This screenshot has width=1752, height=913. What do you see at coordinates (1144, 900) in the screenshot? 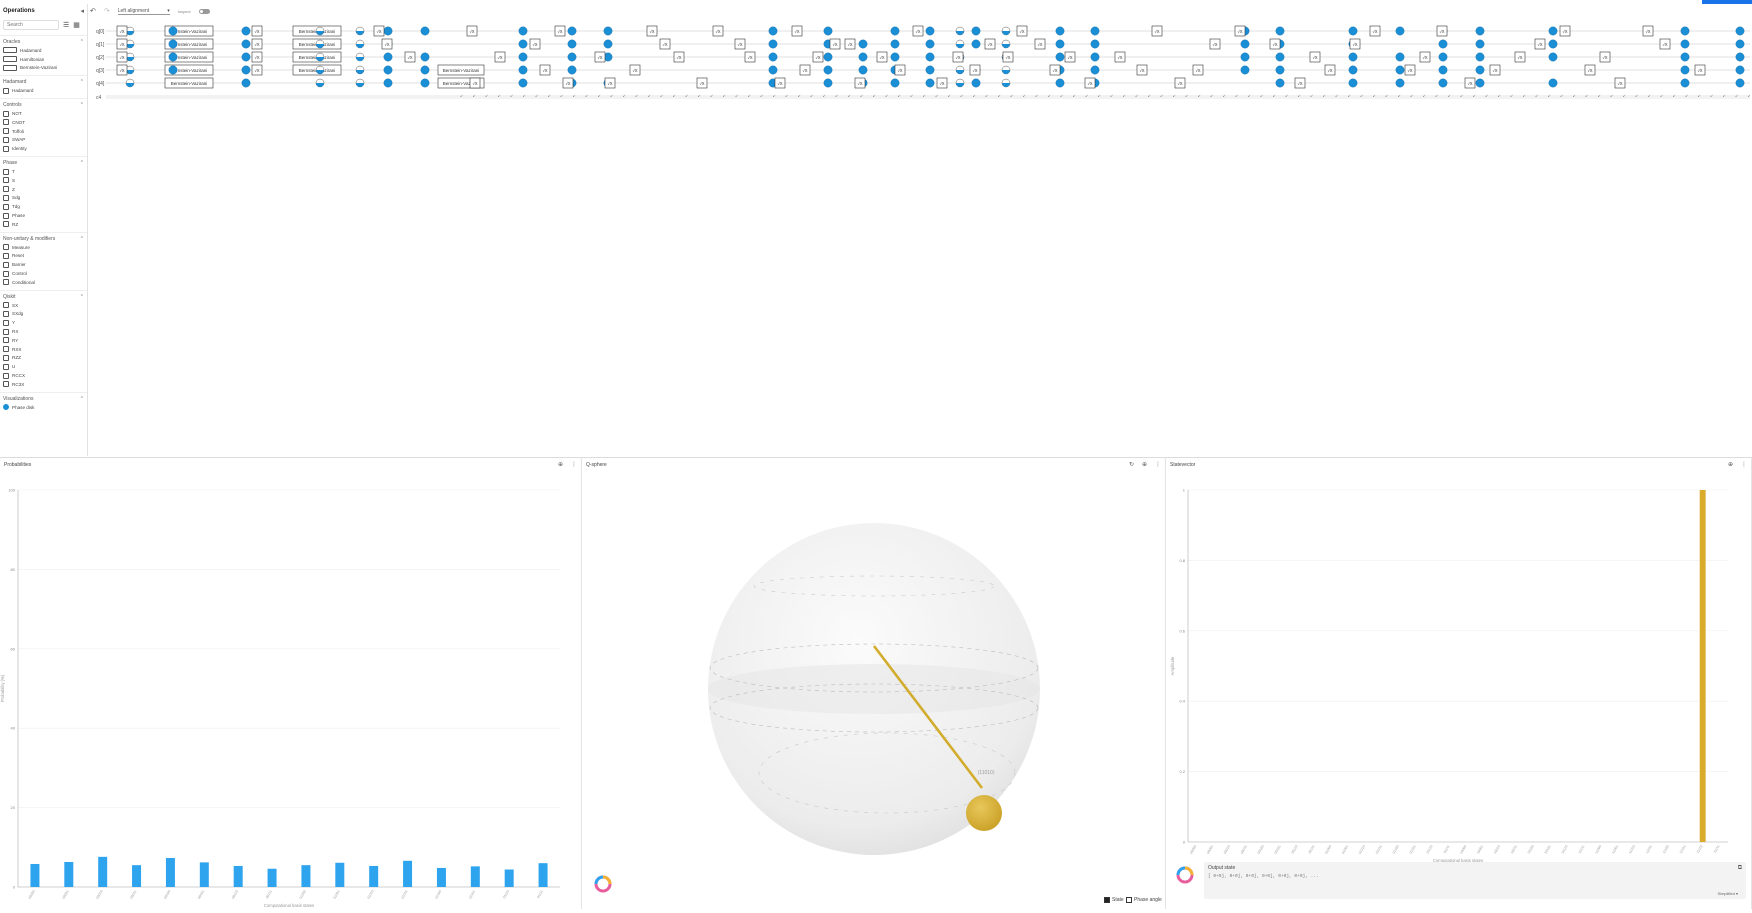
I see `phase-angle-legend: Phase angle` at bounding box center [1144, 900].